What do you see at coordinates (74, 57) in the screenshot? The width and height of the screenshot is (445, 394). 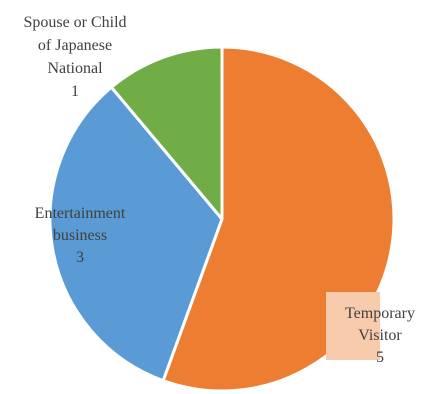 I see `label-spouse-or-child: Spouse or Child of Japanese National 1` at bounding box center [74, 57].